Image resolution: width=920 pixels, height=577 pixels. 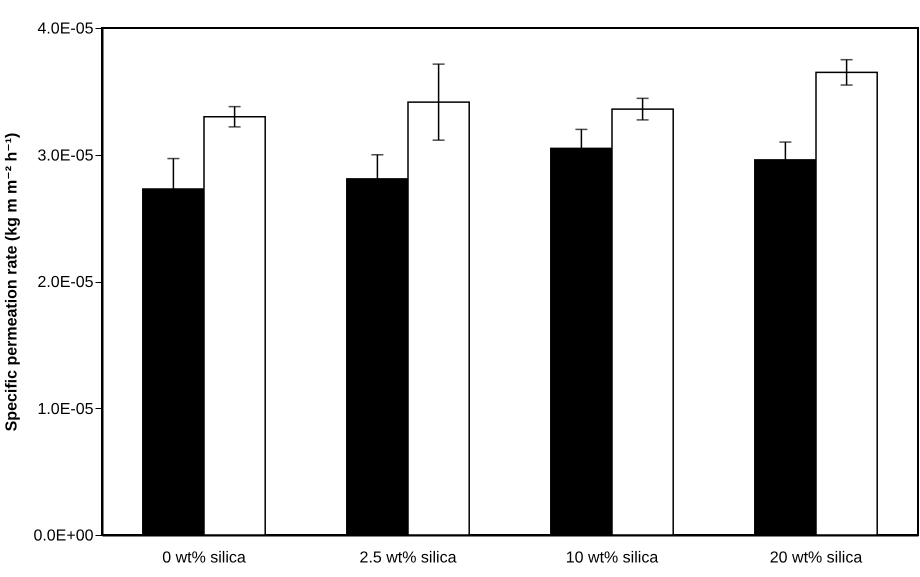 I want to click on y-tick-label: 4.0E-05, so click(x=65, y=29).